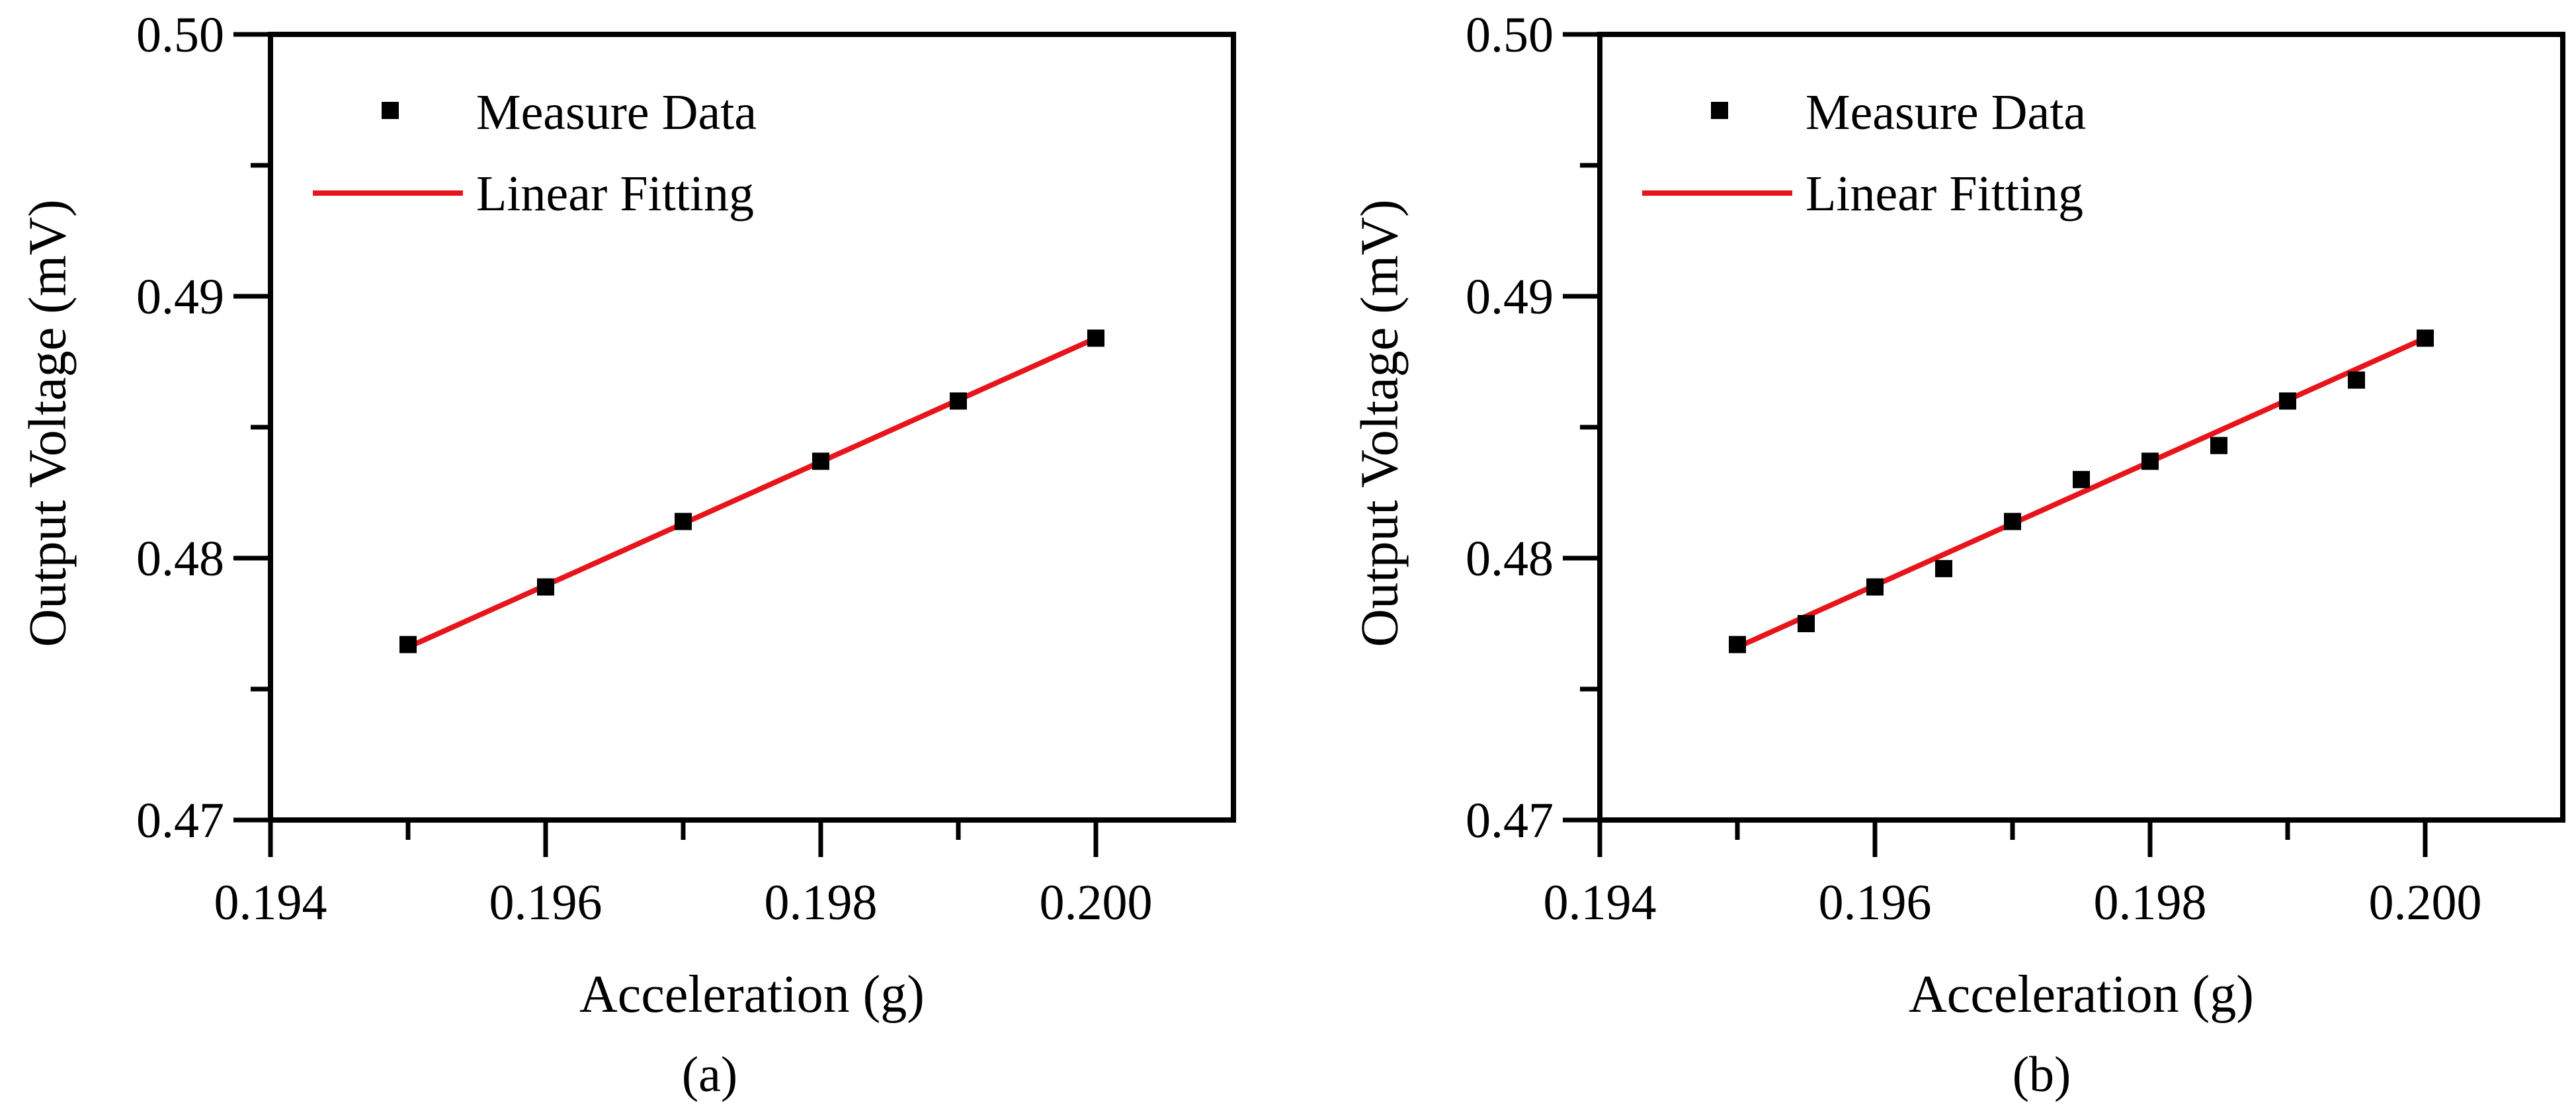 The image size is (2576, 1109). What do you see at coordinates (2042, 1075) in the screenshot?
I see `panel-caption: (b)` at bounding box center [2042, 1075].